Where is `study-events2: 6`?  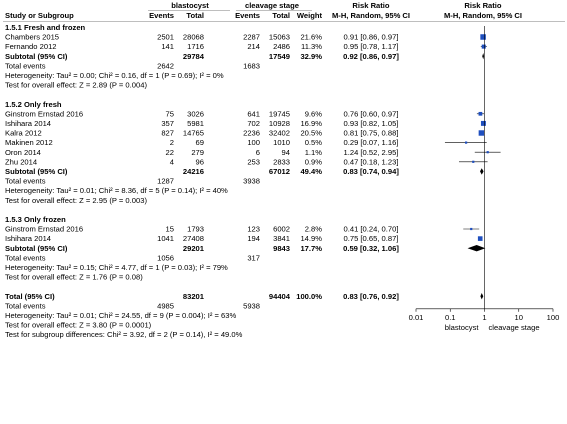
study-events2: 6 is located at coordinates (258, 152).